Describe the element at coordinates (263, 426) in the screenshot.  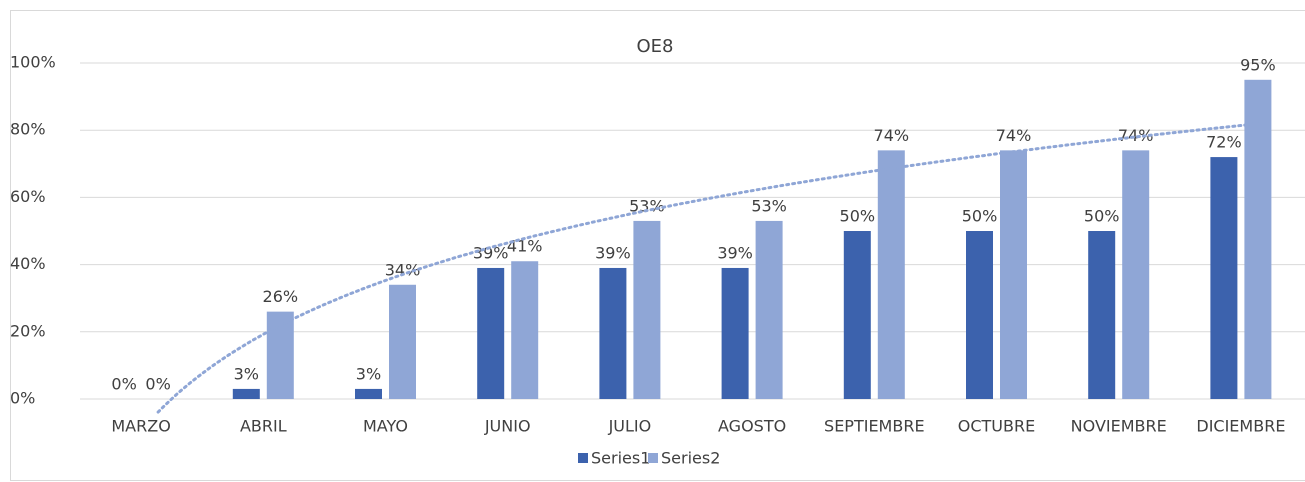
I see `x-tick-label: ABRIL` at that location.